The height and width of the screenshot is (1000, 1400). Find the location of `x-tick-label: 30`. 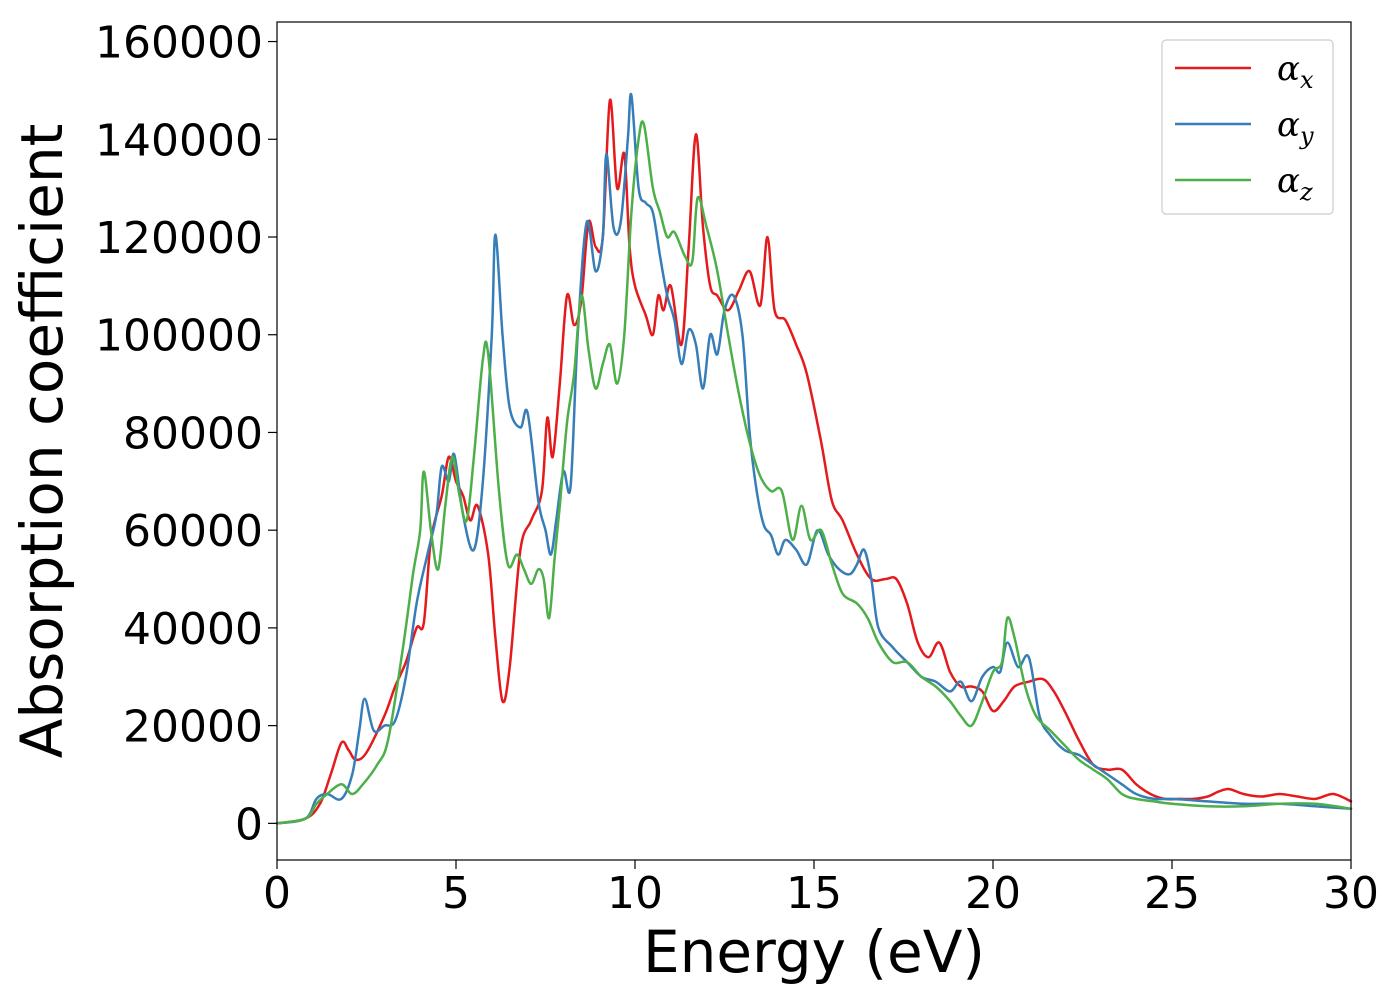

x-tick-label: 30 is located at coordinates (1351, 893).